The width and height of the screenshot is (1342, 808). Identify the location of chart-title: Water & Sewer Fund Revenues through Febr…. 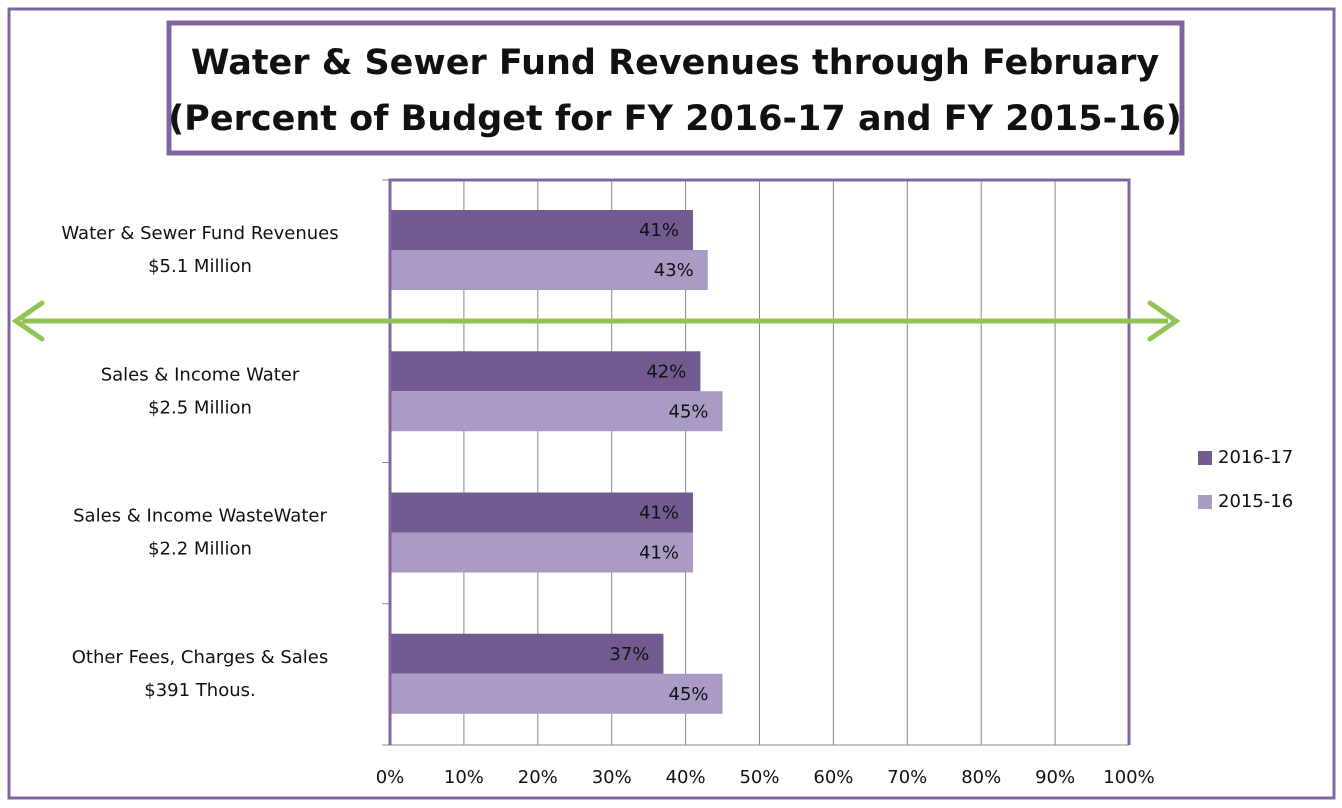
(675, 63).